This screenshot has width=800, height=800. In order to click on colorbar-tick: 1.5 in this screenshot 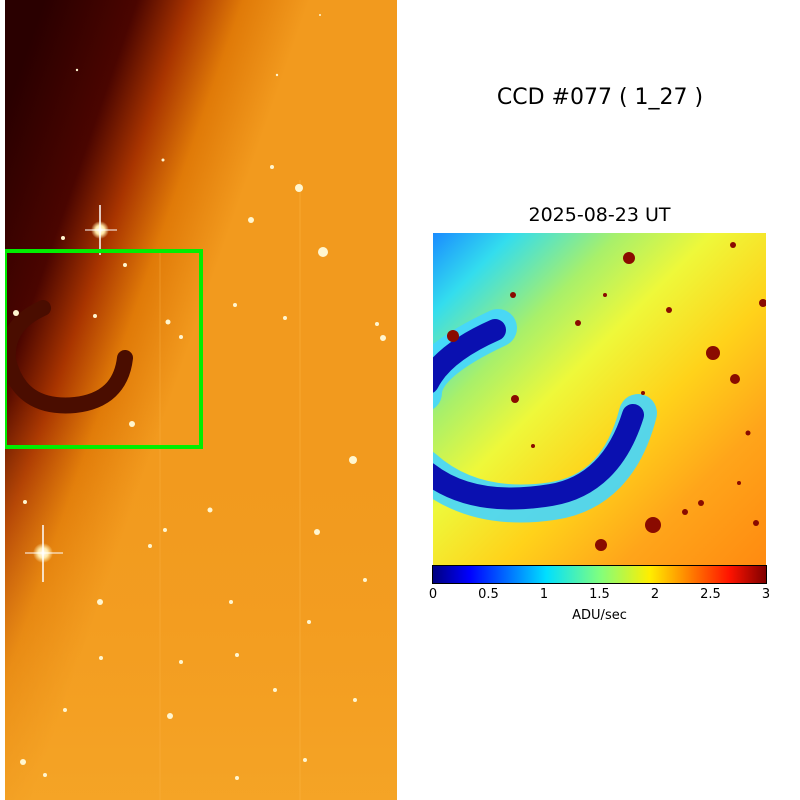, I will do `click(599, 594)`.